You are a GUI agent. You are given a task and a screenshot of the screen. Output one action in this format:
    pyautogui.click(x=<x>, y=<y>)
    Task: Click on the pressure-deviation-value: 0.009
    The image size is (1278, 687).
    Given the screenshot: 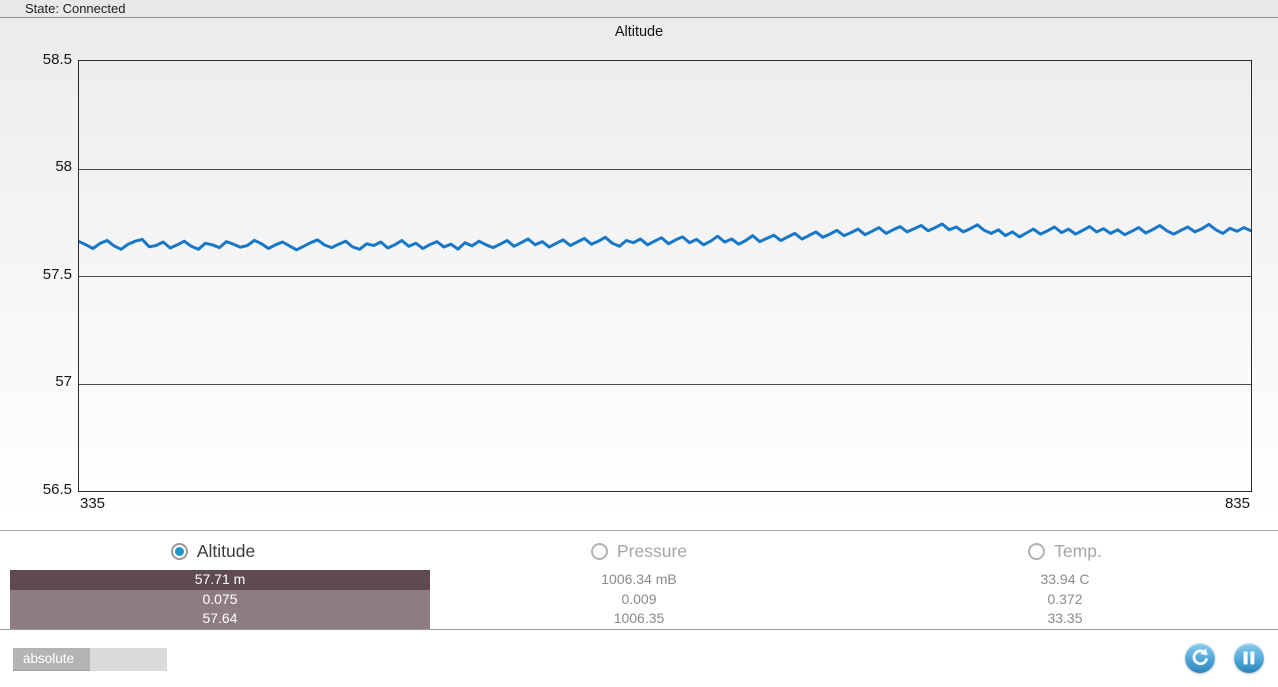 What is the action you would take?
    pyautogui.click(x=639, y=598)
    